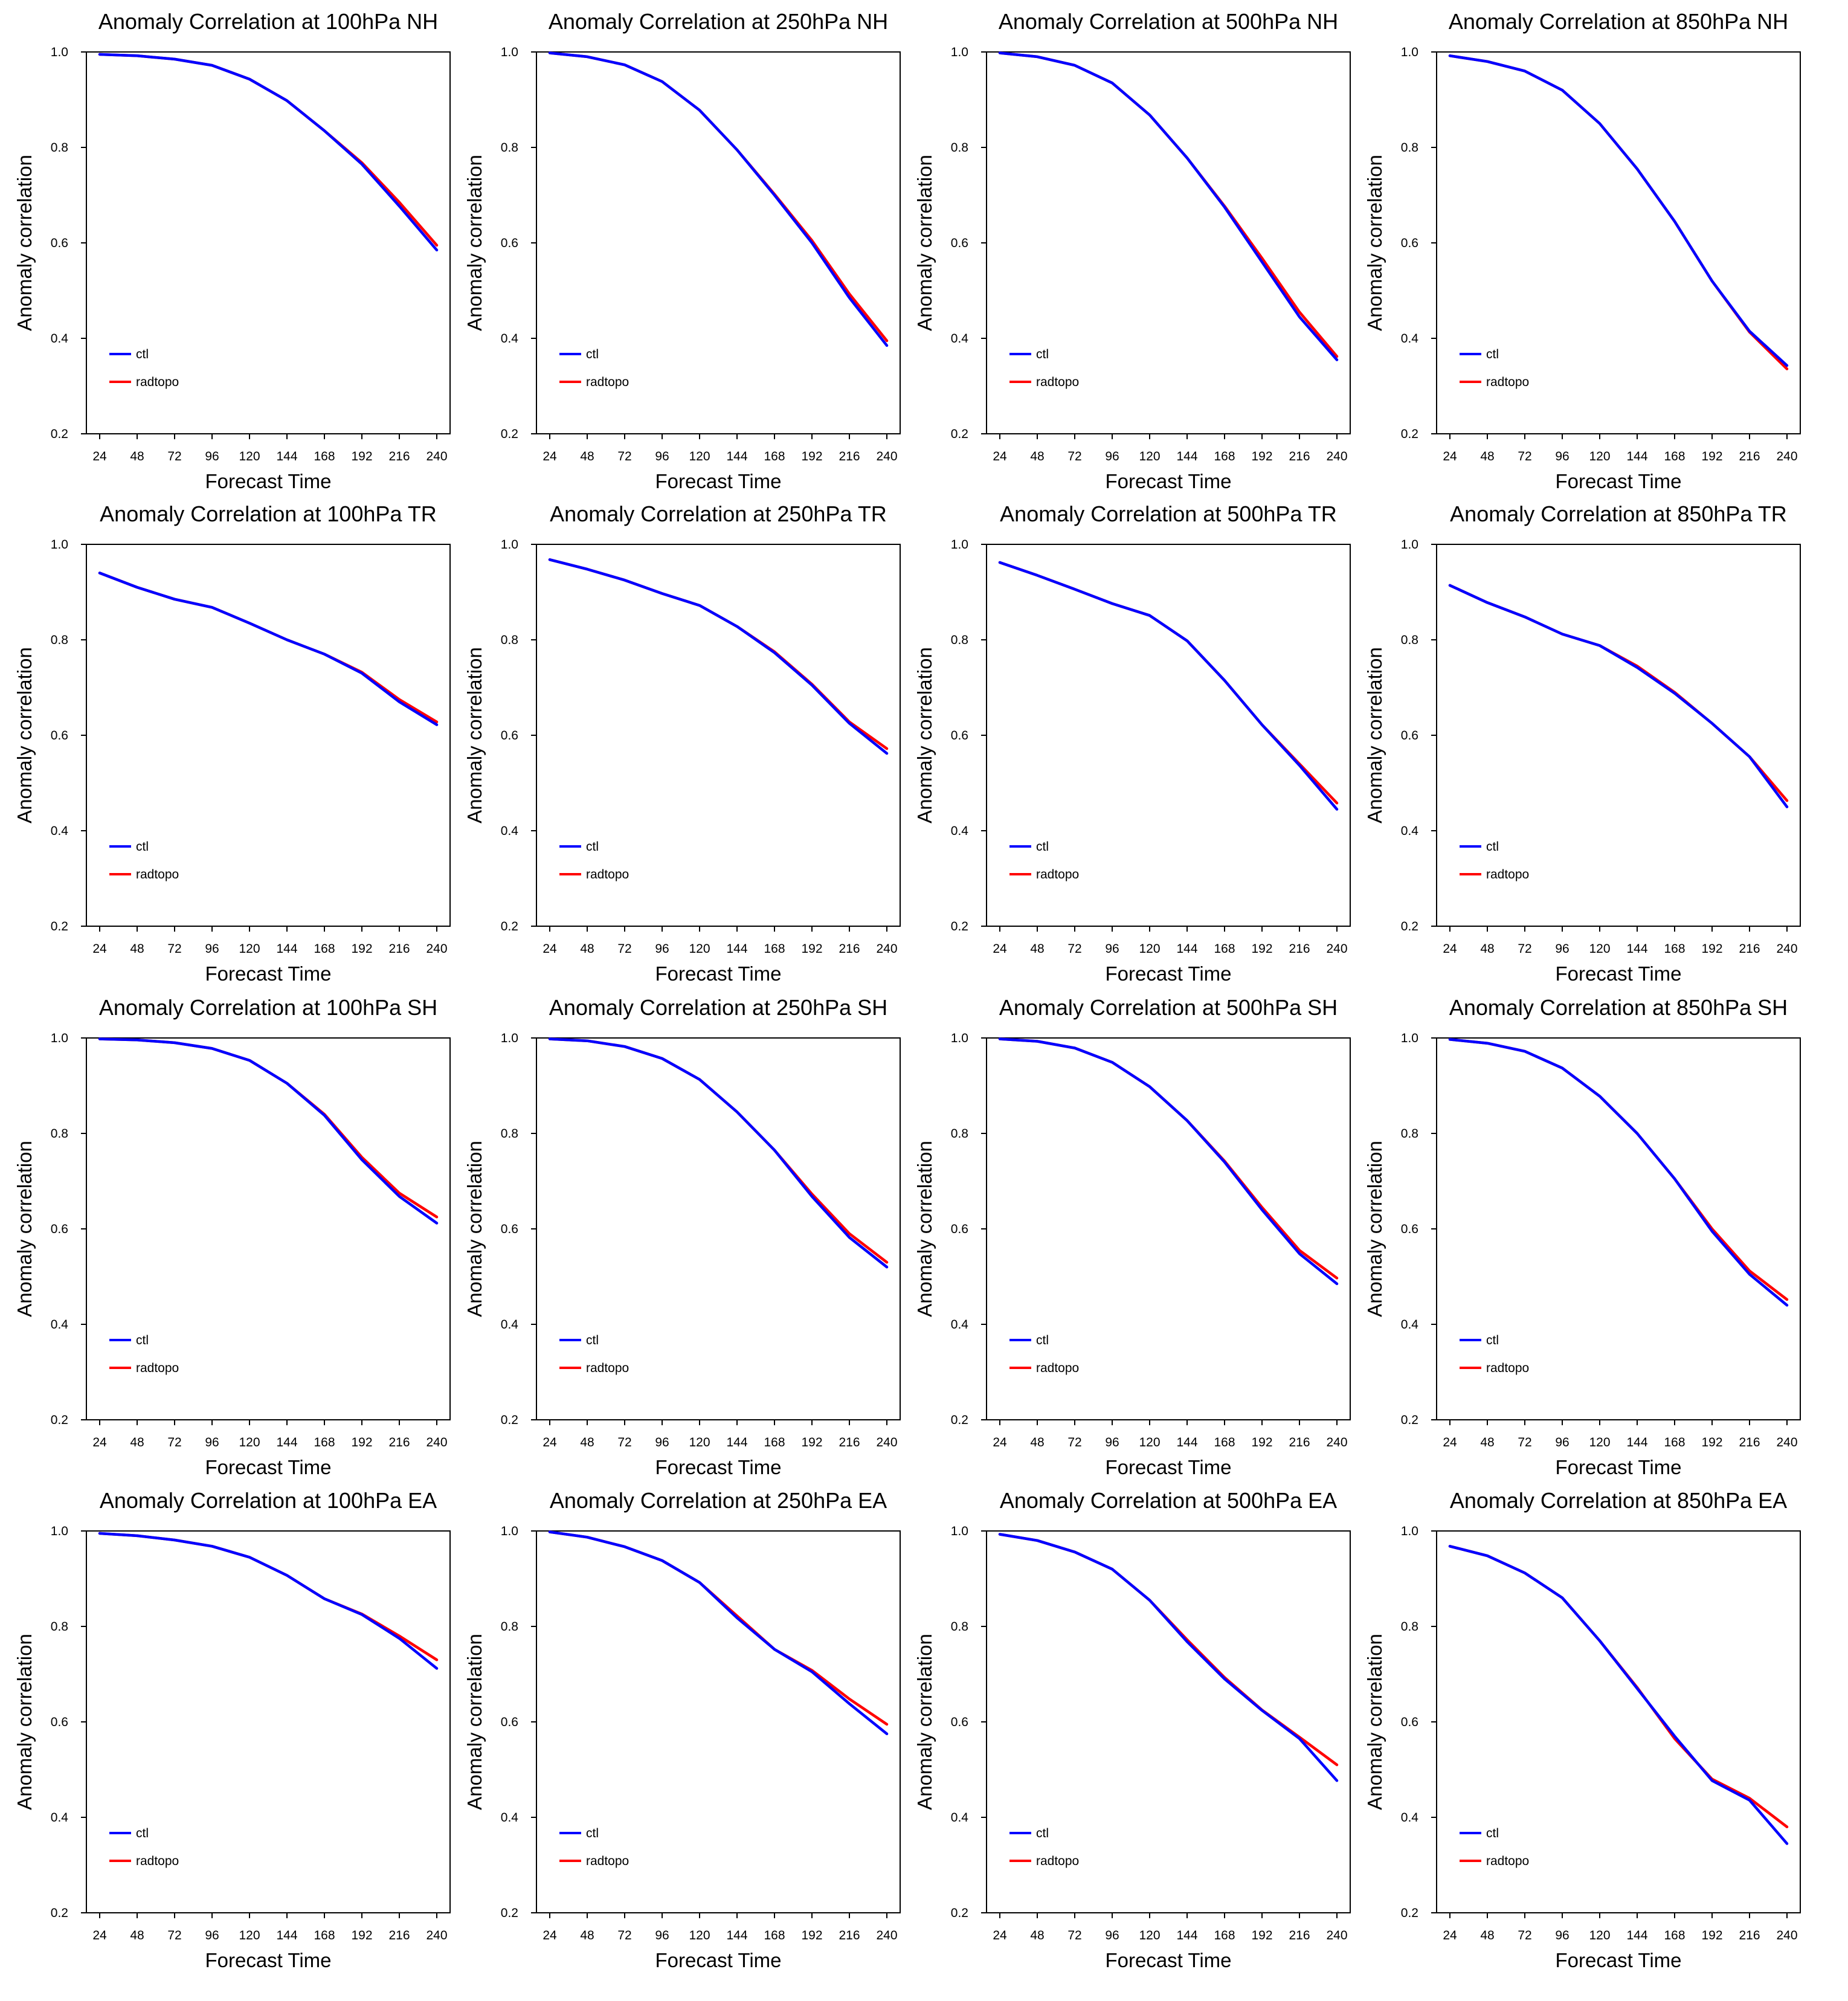 This screenshot has width=1848, height=2001. What do you see at coordinates (718, 21) in the screenshot?
I see `chart-title: Anomaly Correlation at 250hPa NH` at bounding box center [718, 21].